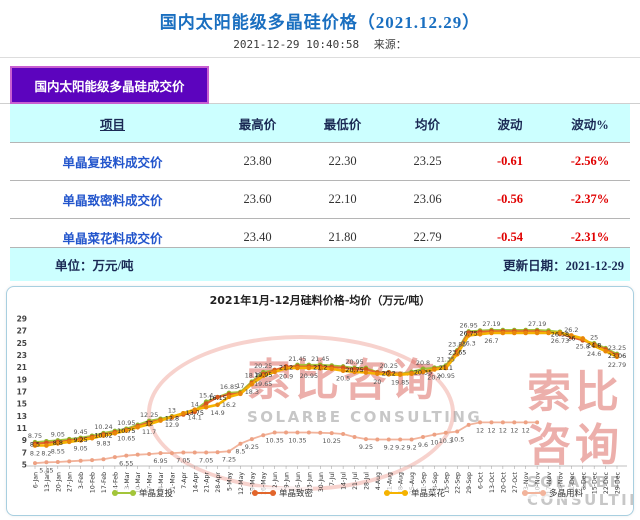 The image size is (640, 520). I want to click on svg-text: 25-Aug, so click(412, 483).